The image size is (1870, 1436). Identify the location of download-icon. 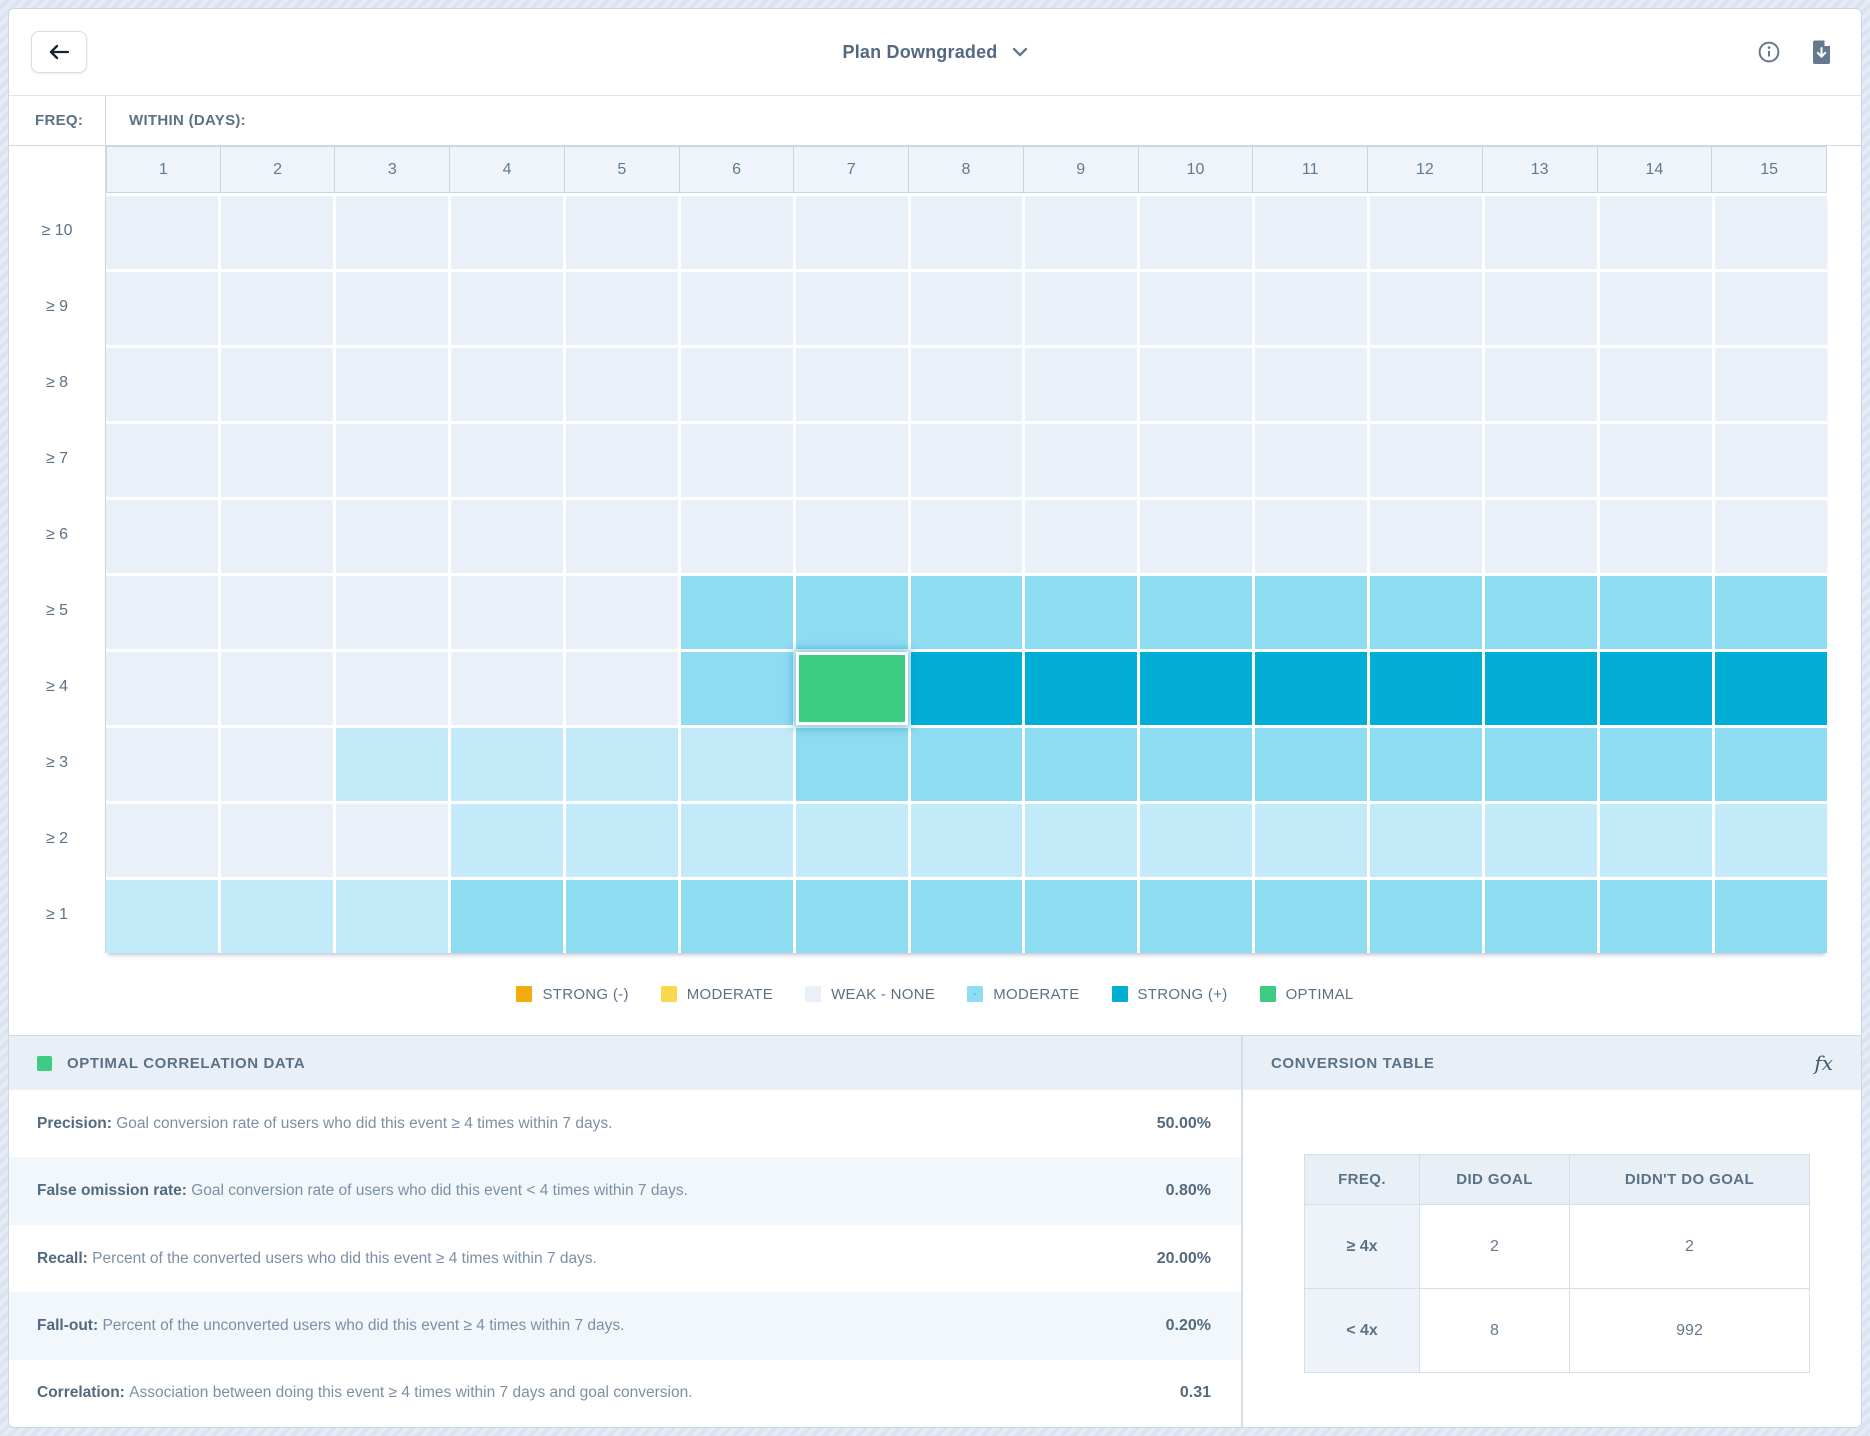
(1821, 52).